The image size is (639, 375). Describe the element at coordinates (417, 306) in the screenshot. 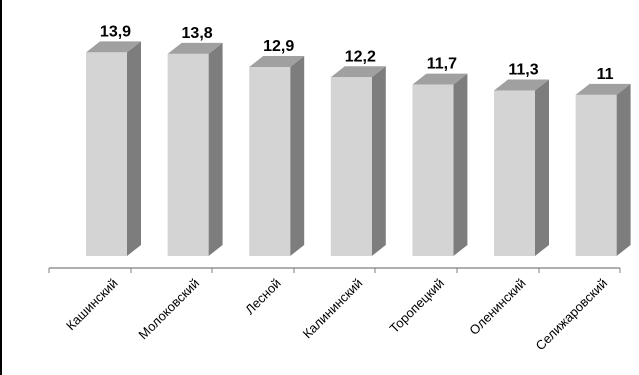

I see `x-tick-label: Торопецкий` at that location.